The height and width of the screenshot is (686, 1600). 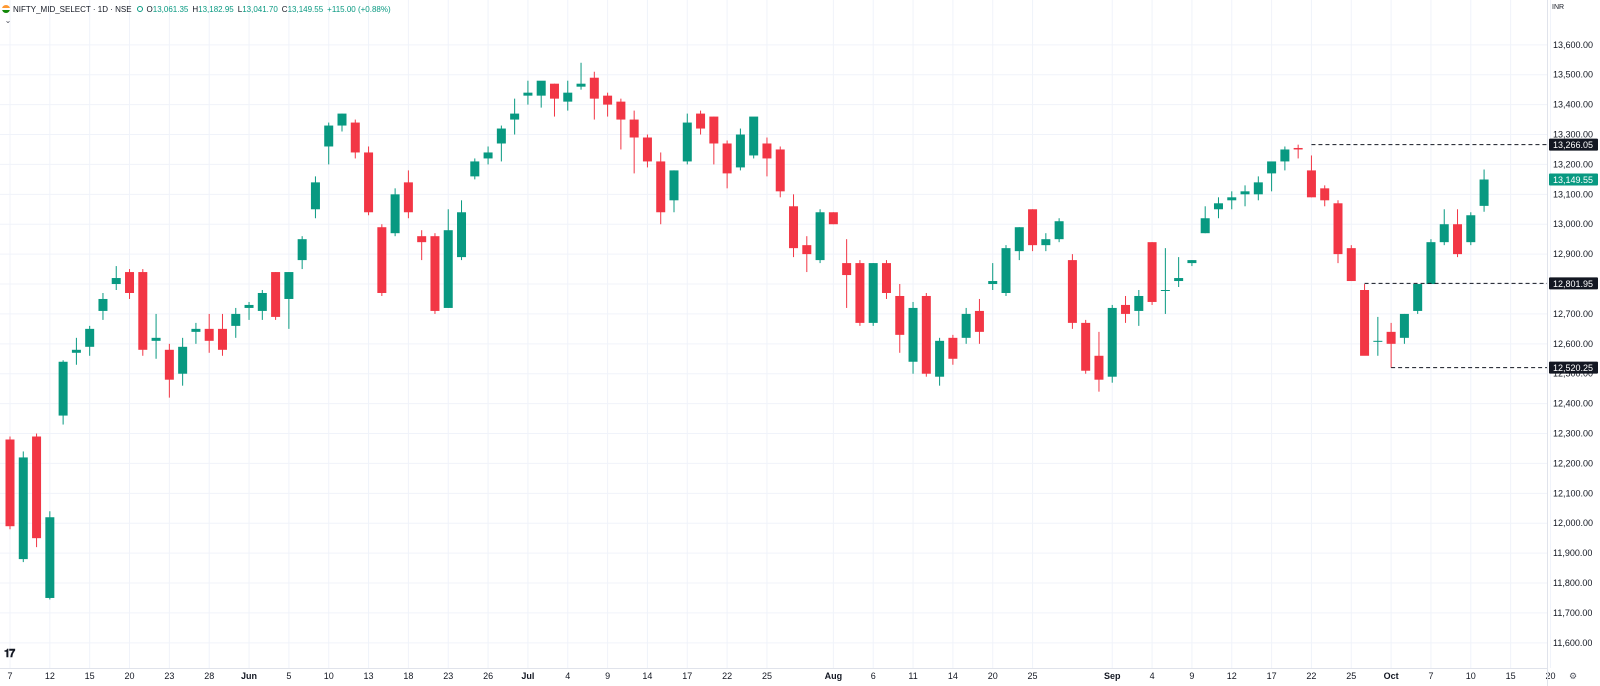 What do you see at coordinates (1550, 676) in the screenshot?
I see `x-tick-label: 20` at bounding box center [1550, 676].